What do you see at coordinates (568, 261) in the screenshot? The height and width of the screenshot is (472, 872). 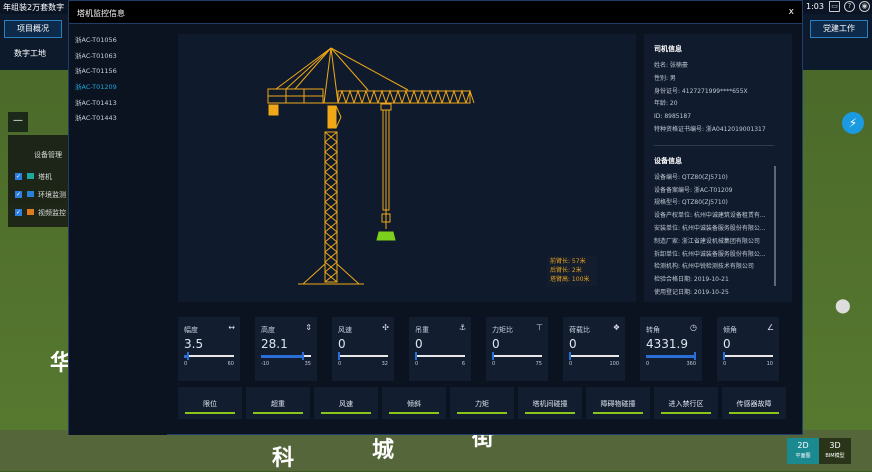 I see `front-jib-length: 前臂长: 57米` at bounding box center [568, 261].